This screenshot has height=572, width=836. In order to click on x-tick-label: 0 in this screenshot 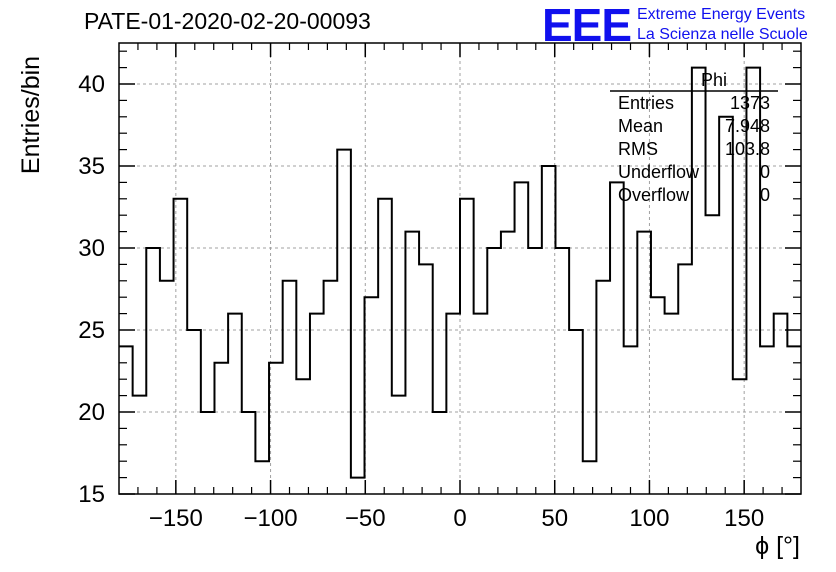, I will do `click(459, 518)`.